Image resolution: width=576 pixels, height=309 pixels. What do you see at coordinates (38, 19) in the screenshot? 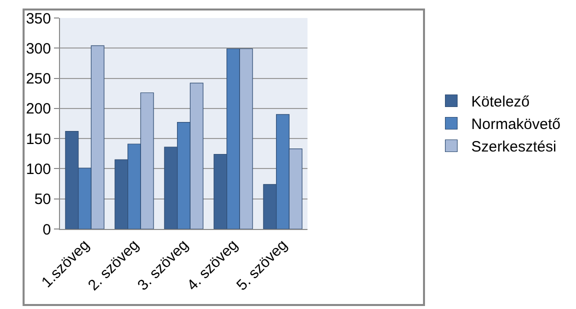
I see `y-tick-label: 350` at bounding box center [38, 19].